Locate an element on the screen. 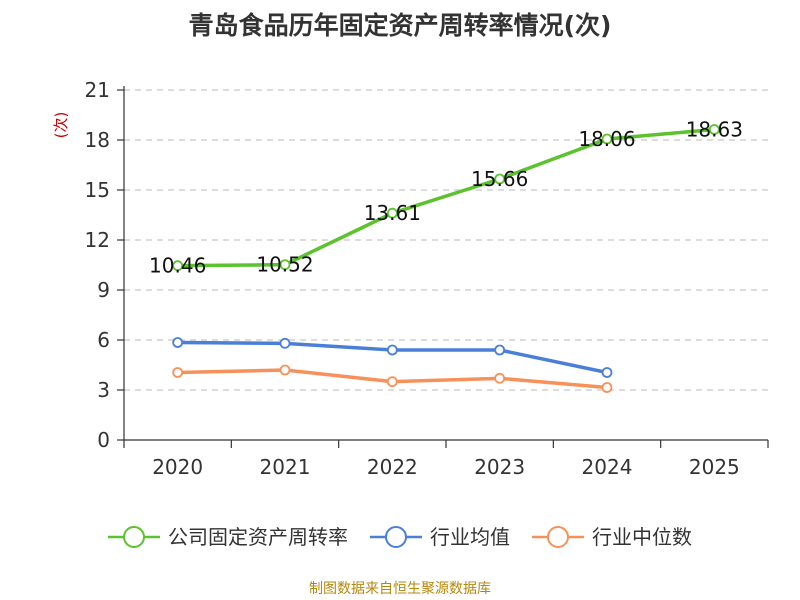  x-tick-label: 2021 is located at coordinates (285, 467).